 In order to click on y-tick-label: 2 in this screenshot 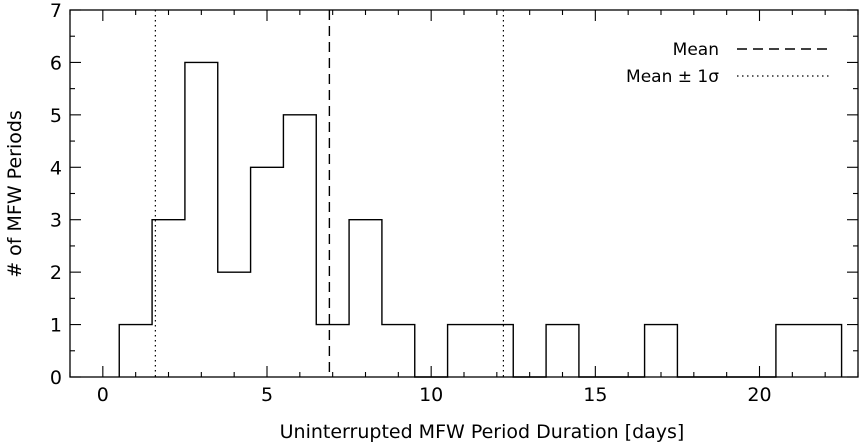, I will do `click(56, 273)`.